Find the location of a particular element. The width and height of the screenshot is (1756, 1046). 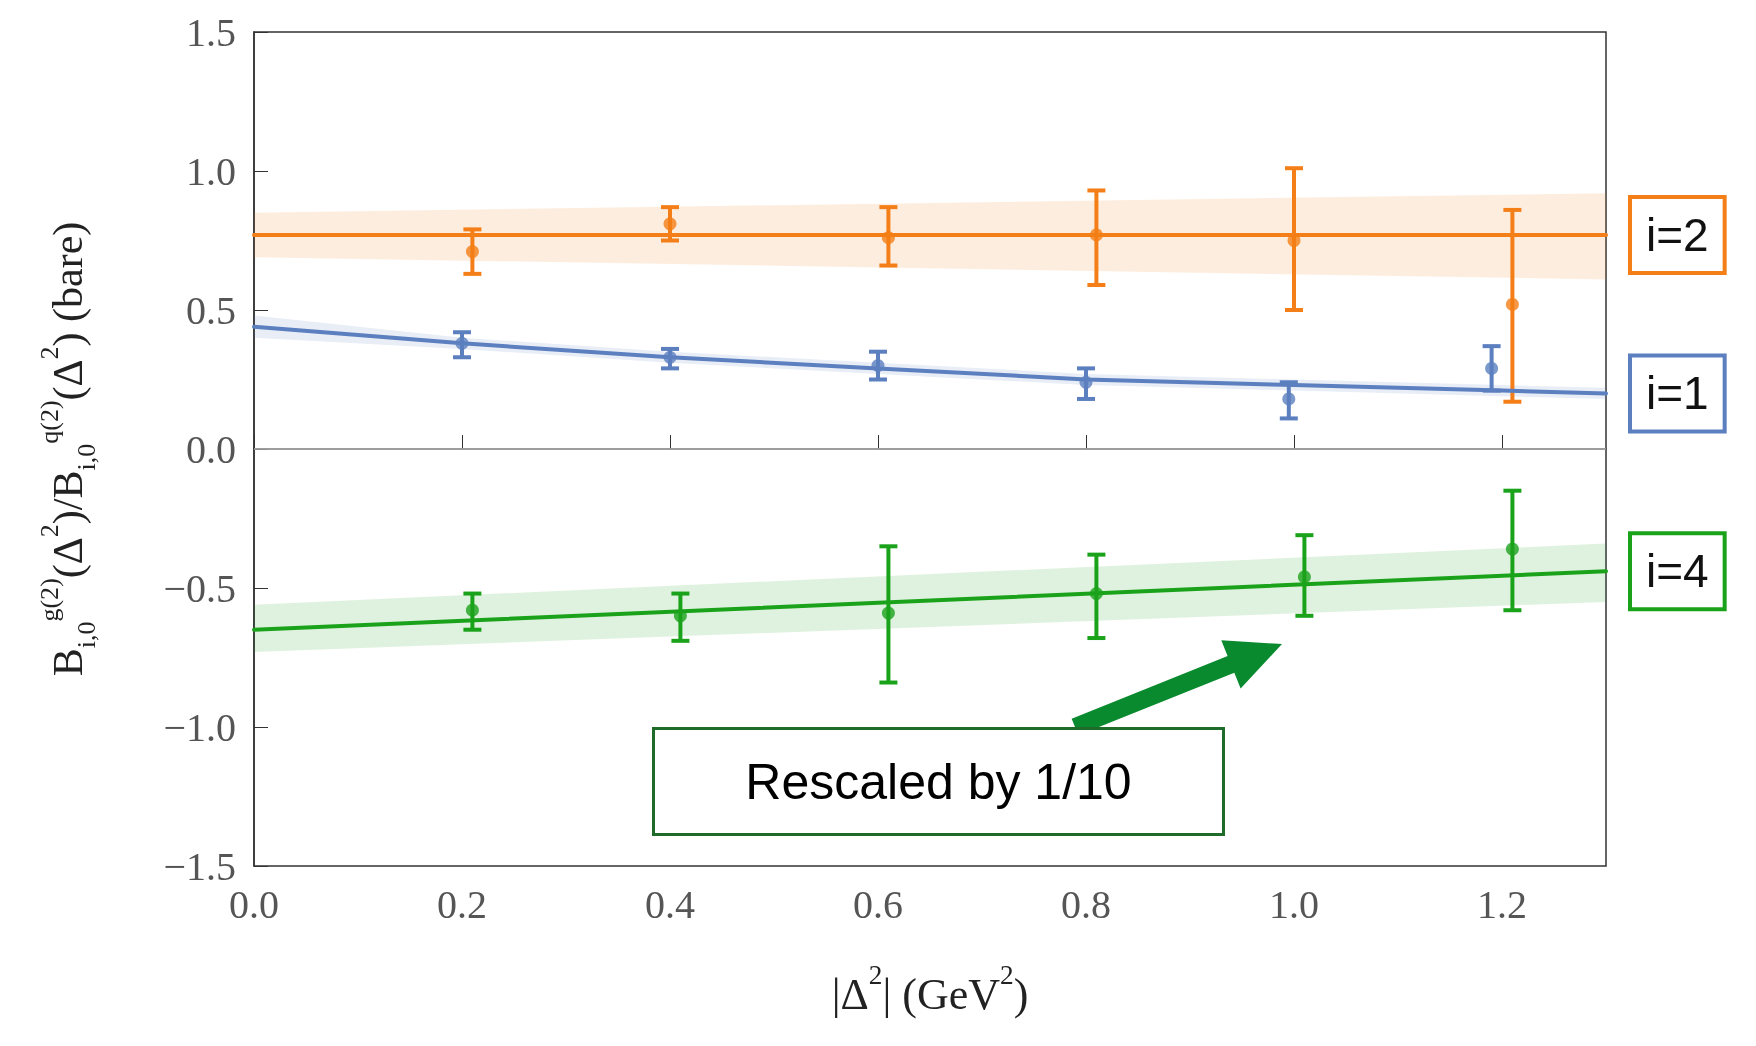

x-tick-label: 0.4 is located at coordinates (670, 904).